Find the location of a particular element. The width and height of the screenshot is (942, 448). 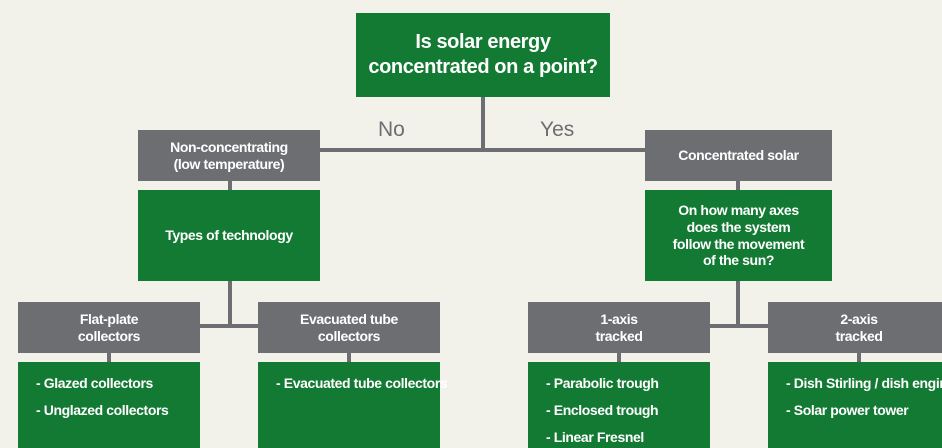

text-line: Flat-plate is located at coordinates (109, 318).